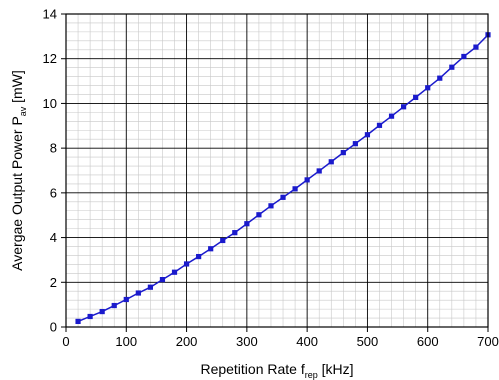 The width and height of the screenshot is (499, 380). Describe the element at coordinates (50, 58) in the screenshot. I see `y-tick-label: 12` at that location.